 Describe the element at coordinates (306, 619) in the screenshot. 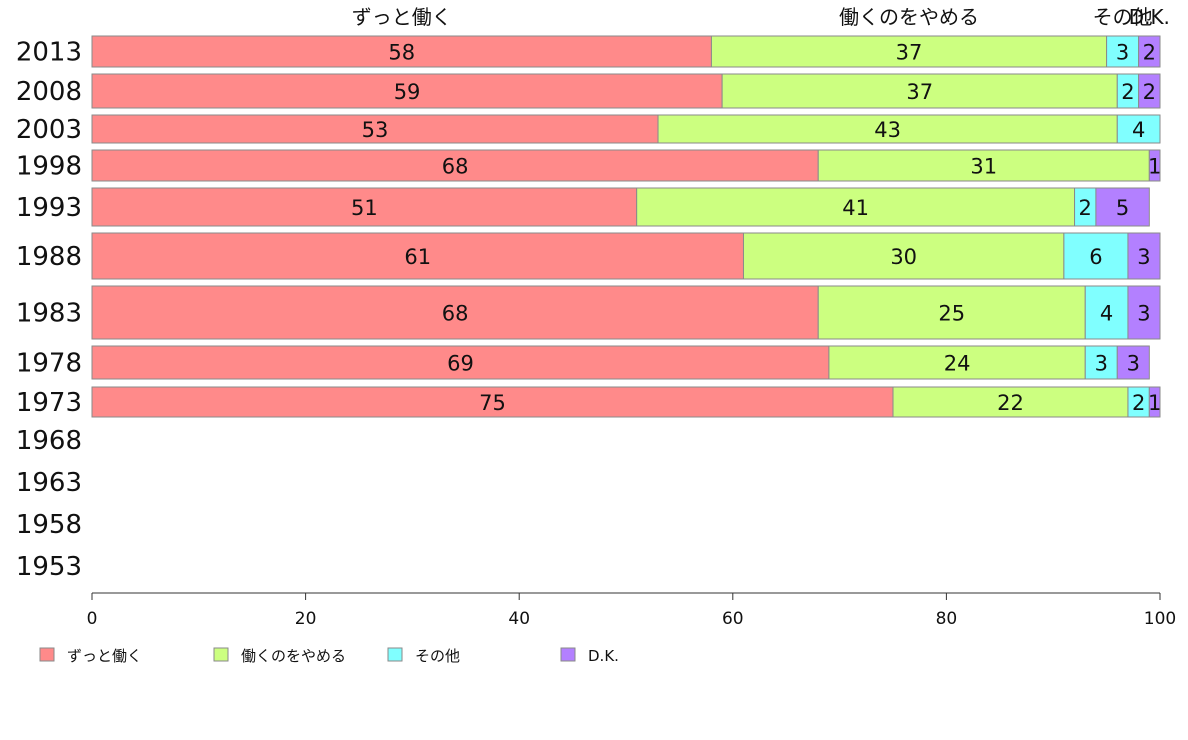

I see `x-tick-label: 20` at that location.